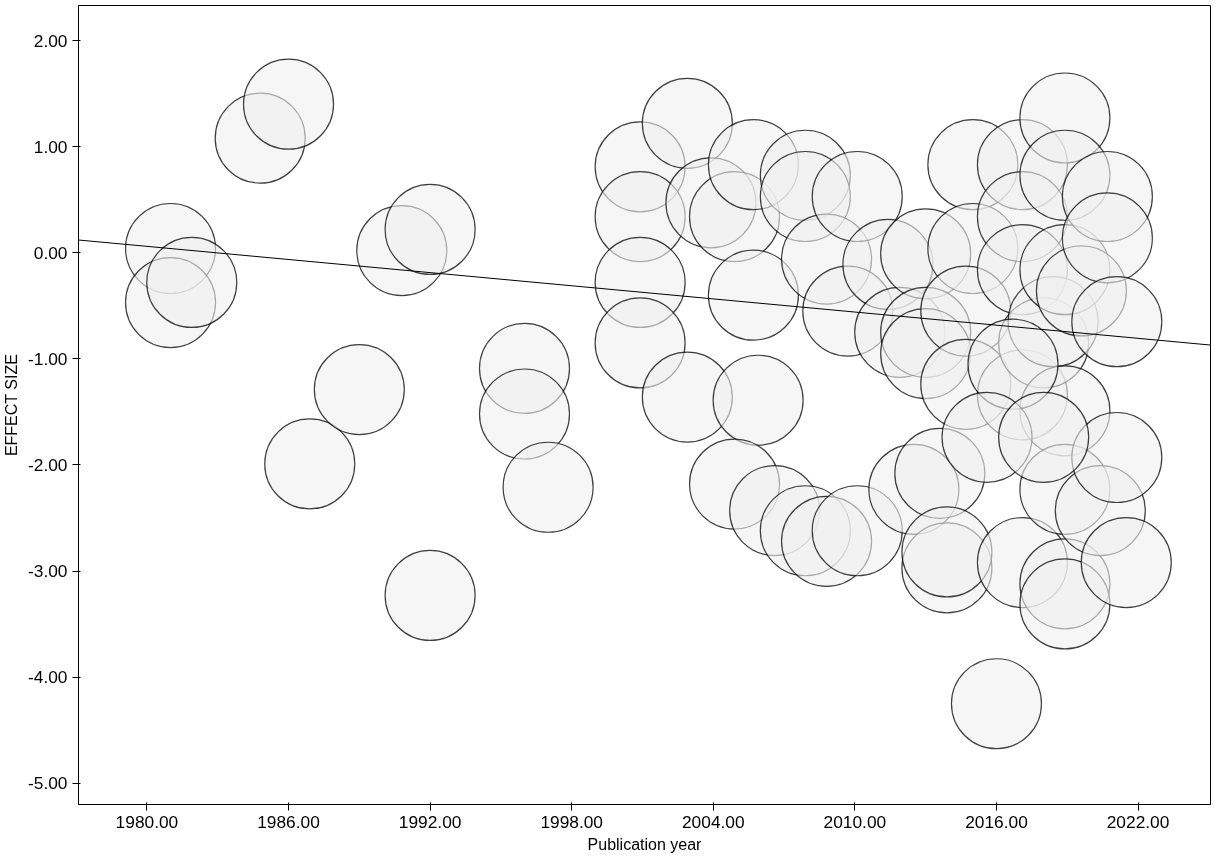  What do you see at coordinates (48, 358) in the screenshot?
I see `y-tick-label: -1.00` at bounding box center [48, 358].